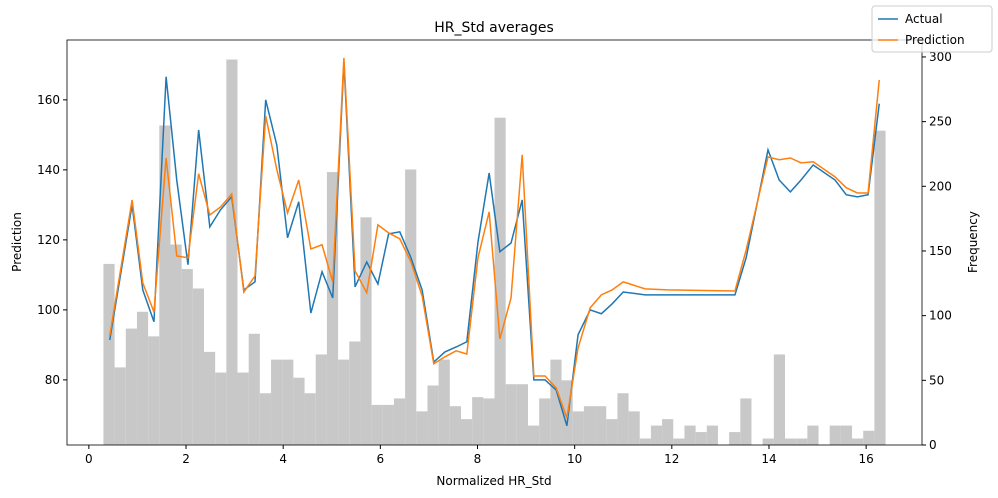  I want to click on x-tick-label: 16, so click(865, 459).